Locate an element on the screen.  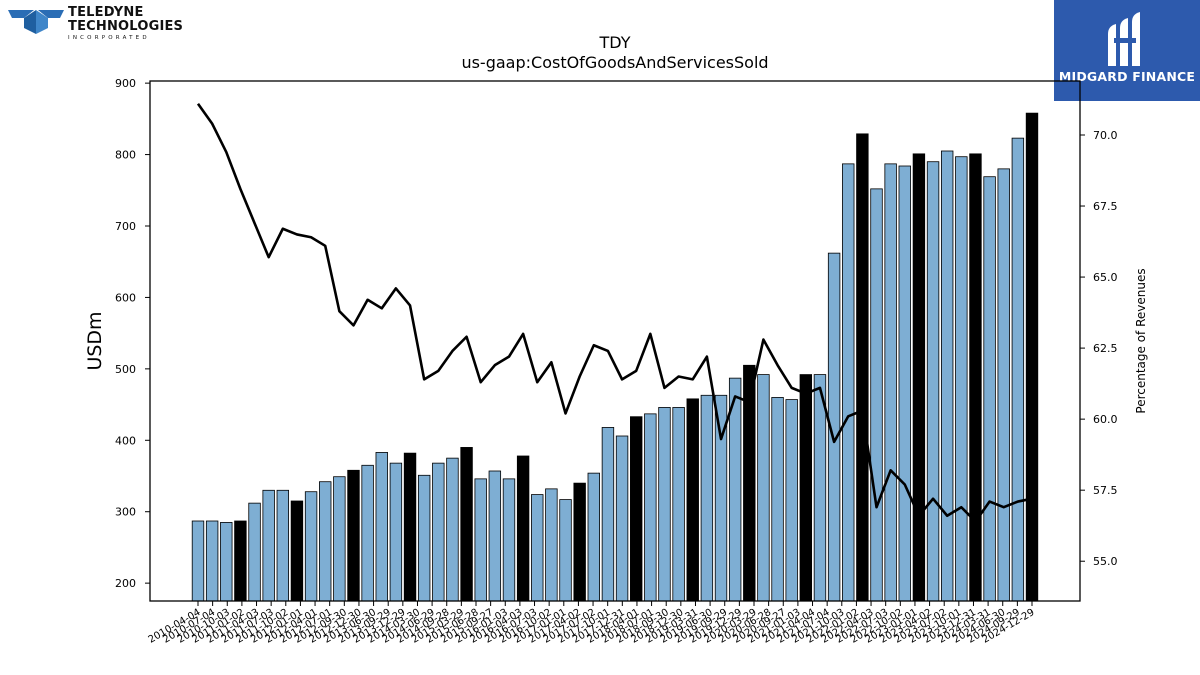
brand-mark-icon is located at coordinates (1124, 39).